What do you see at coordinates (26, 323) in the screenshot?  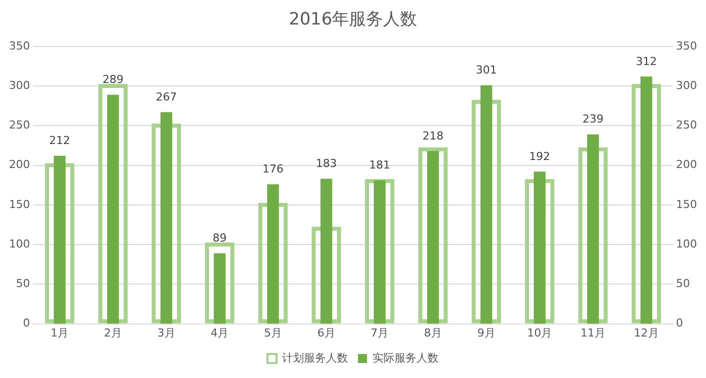 I see `y-tick-label: 0` at bounding box center [26, 323].